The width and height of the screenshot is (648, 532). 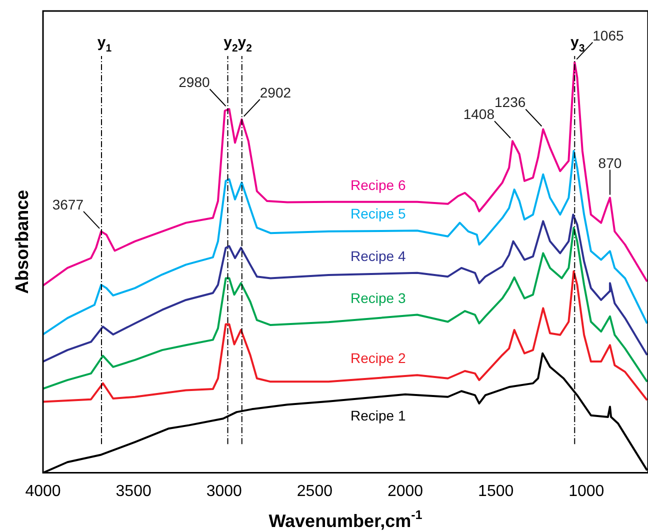 What do you see at coordinates (134, 491) in the screenshot?
I see `x-tick-label: 3500` at bounding box center [134, 491].